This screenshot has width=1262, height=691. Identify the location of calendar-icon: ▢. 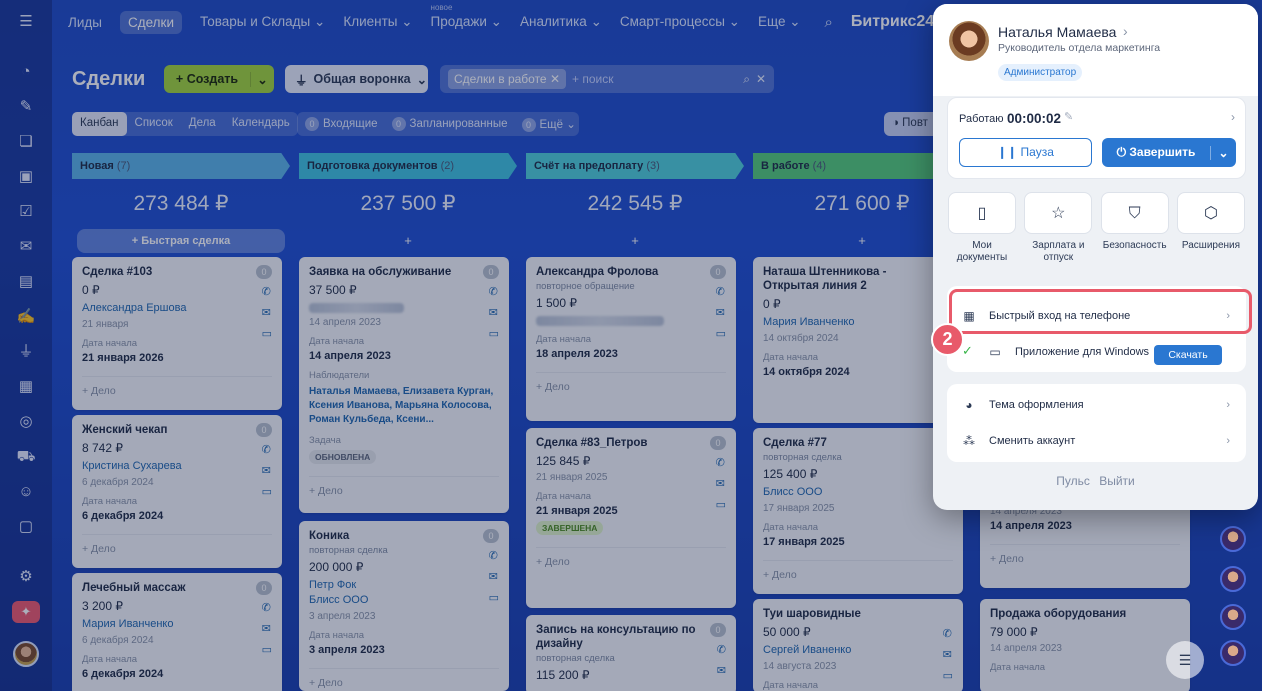
(26, 526).